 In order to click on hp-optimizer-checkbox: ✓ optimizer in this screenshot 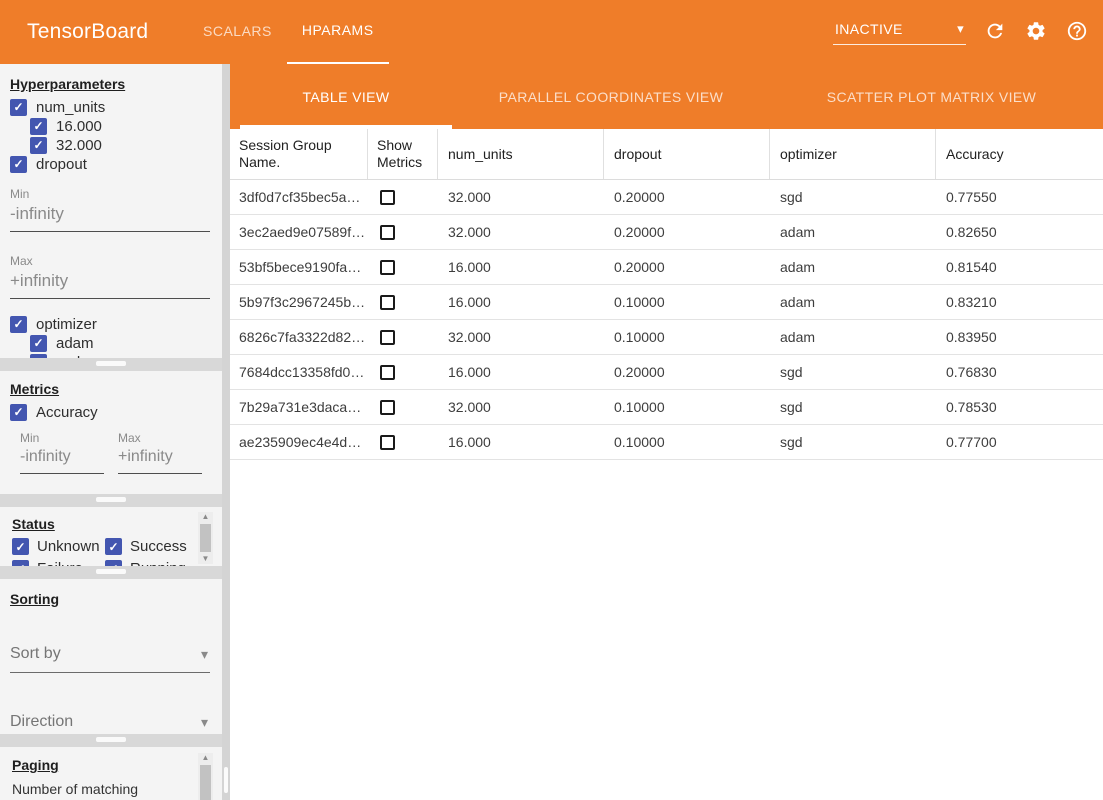, I will do `click(111, 324)`.